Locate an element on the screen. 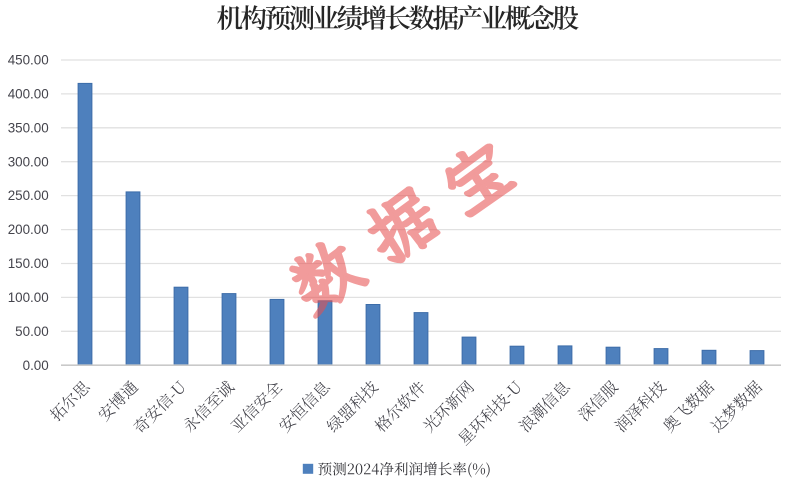 Image resolution: width=789 pixels, height=495 pixels. svg-text: 400.00 is located at coordinates (28, 94).